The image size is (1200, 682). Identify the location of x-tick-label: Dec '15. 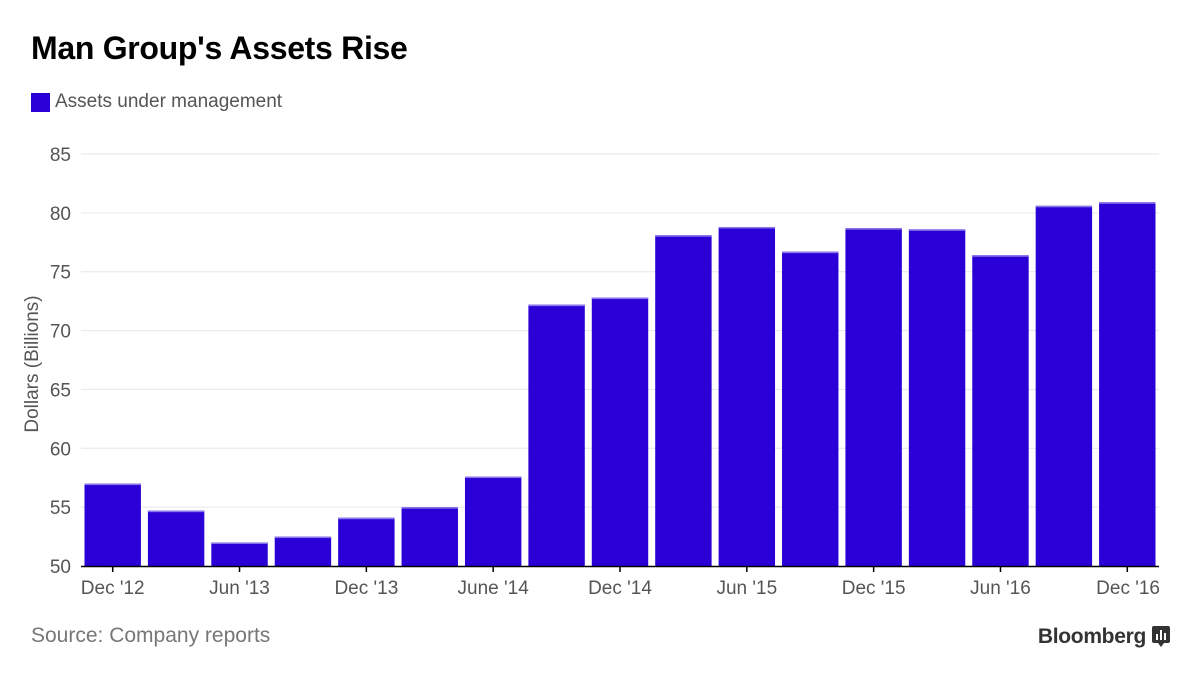
(874, 588).